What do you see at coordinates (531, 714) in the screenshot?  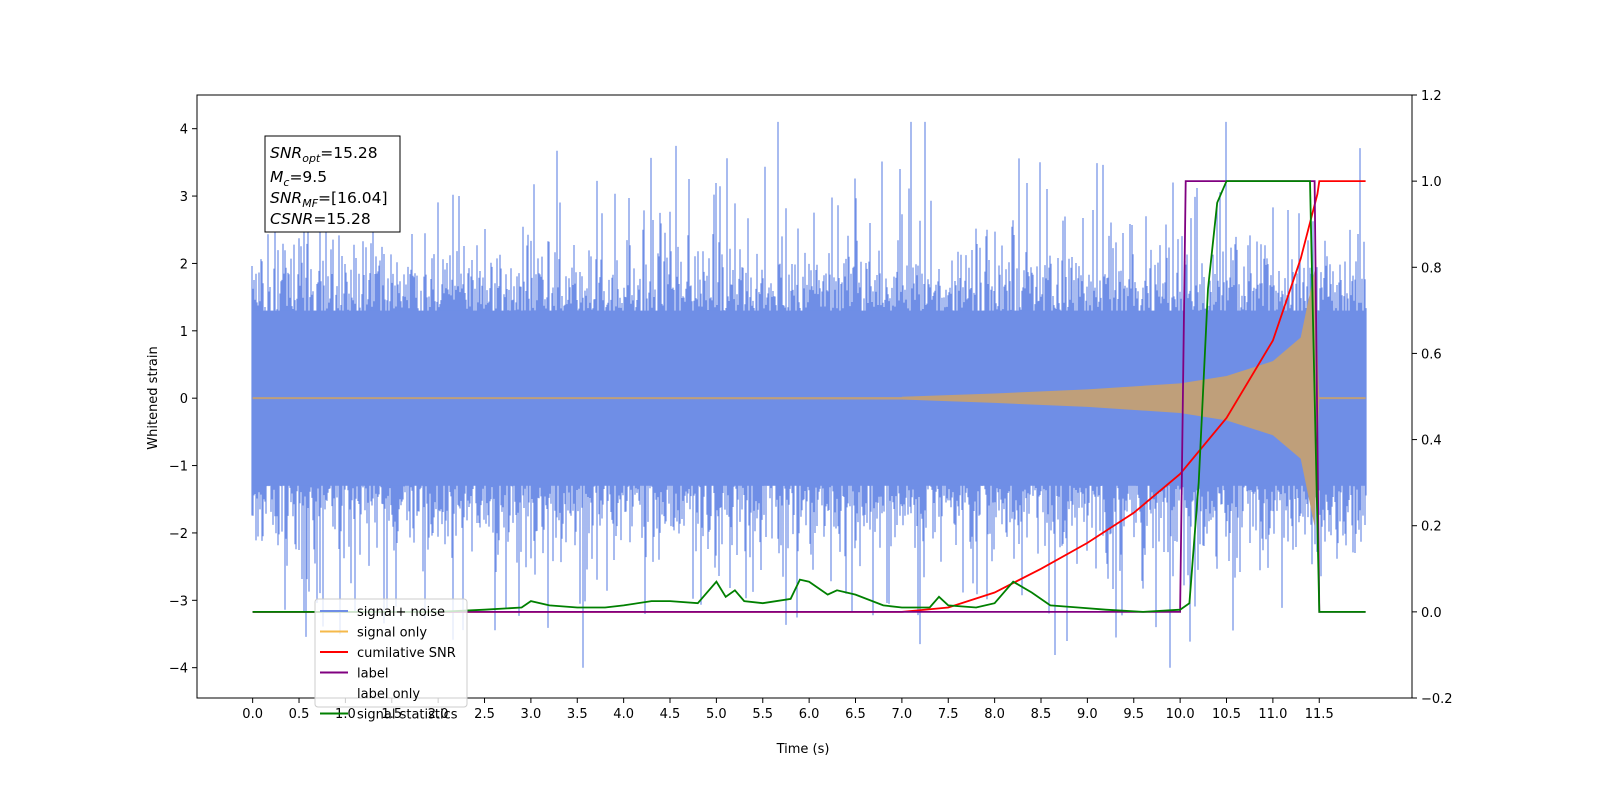 I see `x-tick-label: 3.0` at bounding box center [531, 714].